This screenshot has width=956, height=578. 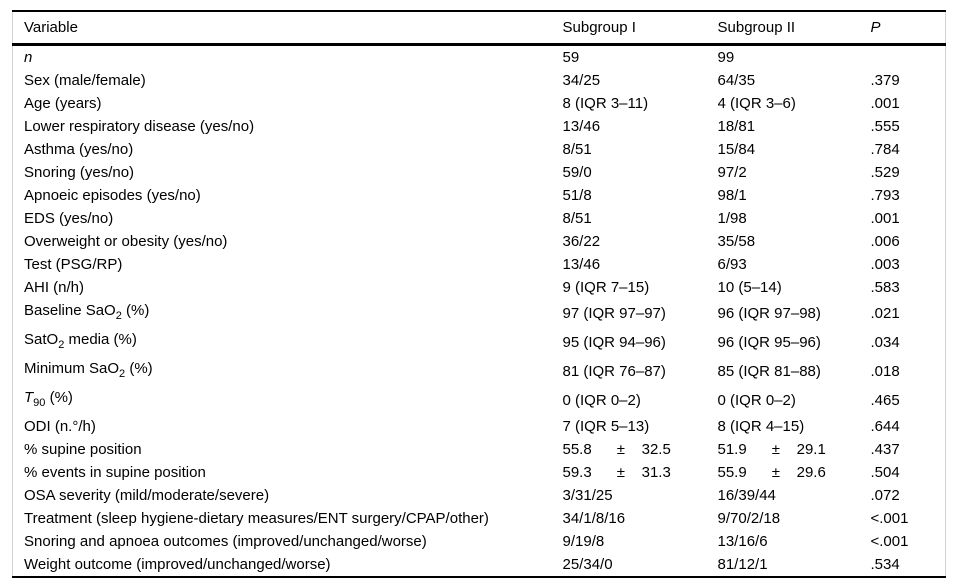 I want to click on subgroup1-value-cell: 25/34/0, so click(x=587, y=564).